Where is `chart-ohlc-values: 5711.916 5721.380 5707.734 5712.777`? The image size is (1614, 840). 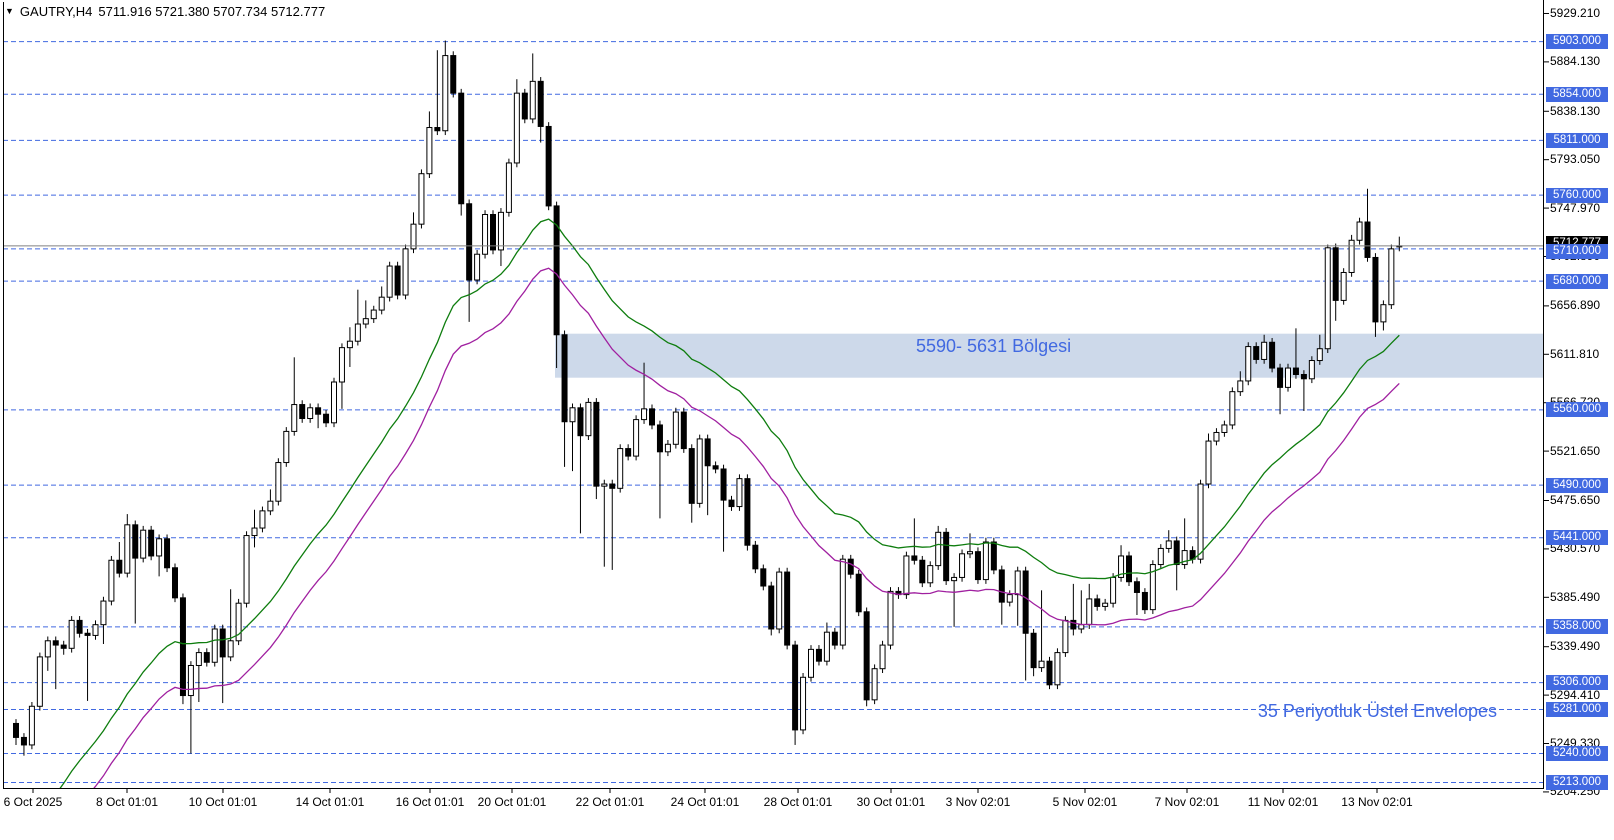 chart-ohlc-values: 5711.916 5721.380 5707.734 5712.777 is located at coordinates (212, 11).